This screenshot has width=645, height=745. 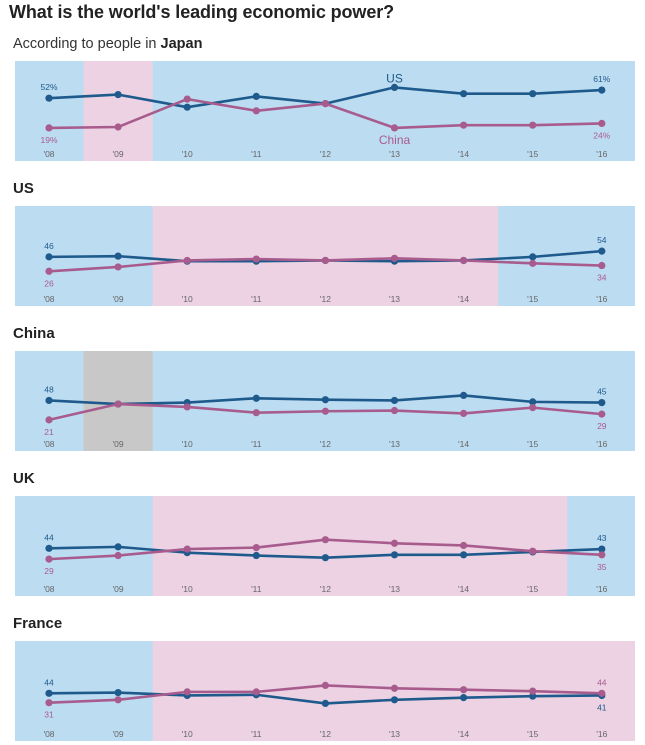 I want to click on panel-title-uk: UK, so click(x=24, y=478).